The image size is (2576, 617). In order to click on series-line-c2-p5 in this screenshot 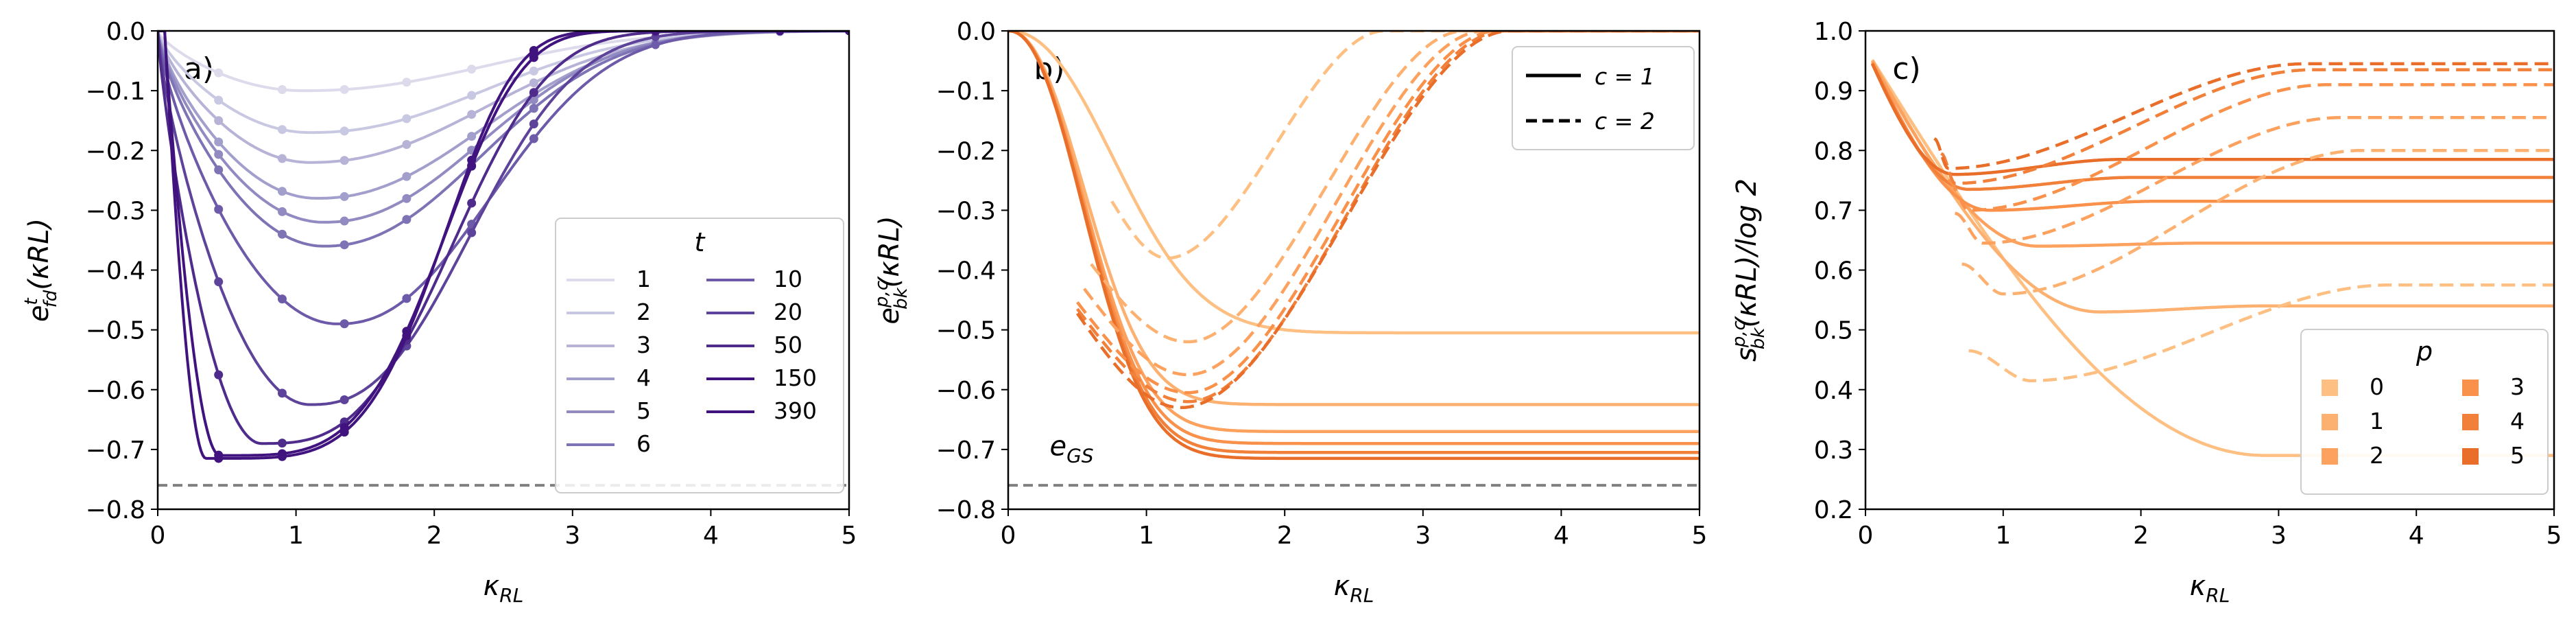, I will do `click(2243, 116)`.